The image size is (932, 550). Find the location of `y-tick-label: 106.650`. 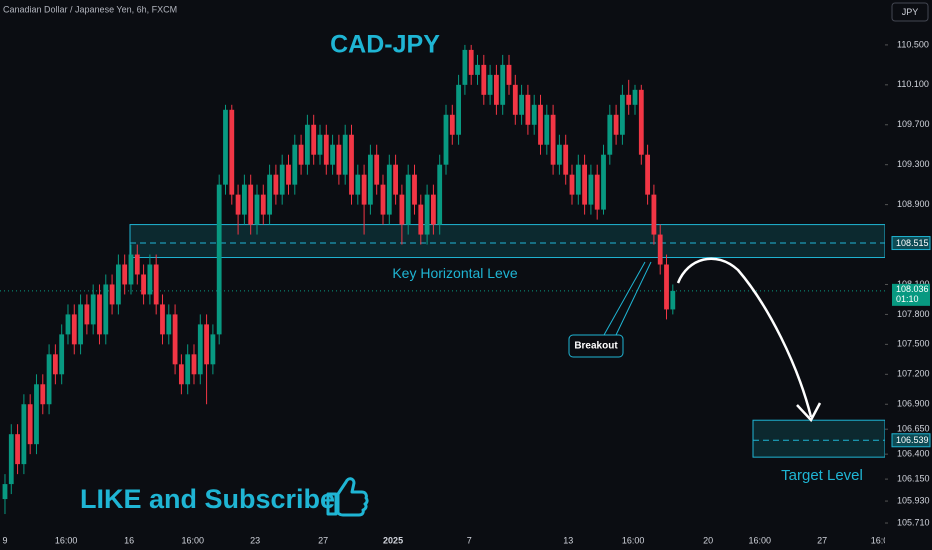

y-tick-label: 106.650 is located at coordinates (913, 429).